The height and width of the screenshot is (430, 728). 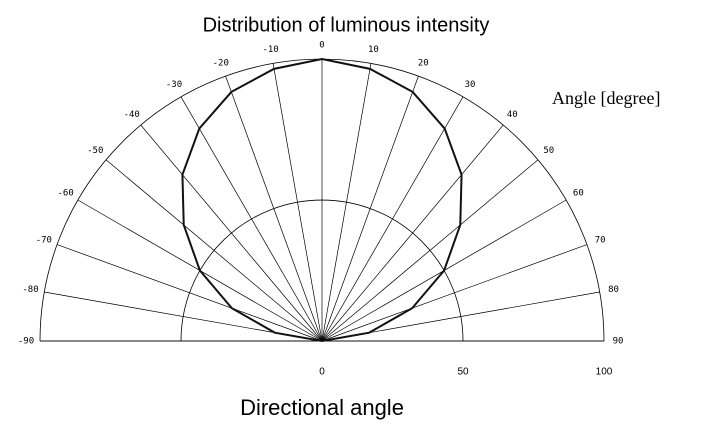 I want to click on r-tick-label: 0, so click(x=322, y=372).